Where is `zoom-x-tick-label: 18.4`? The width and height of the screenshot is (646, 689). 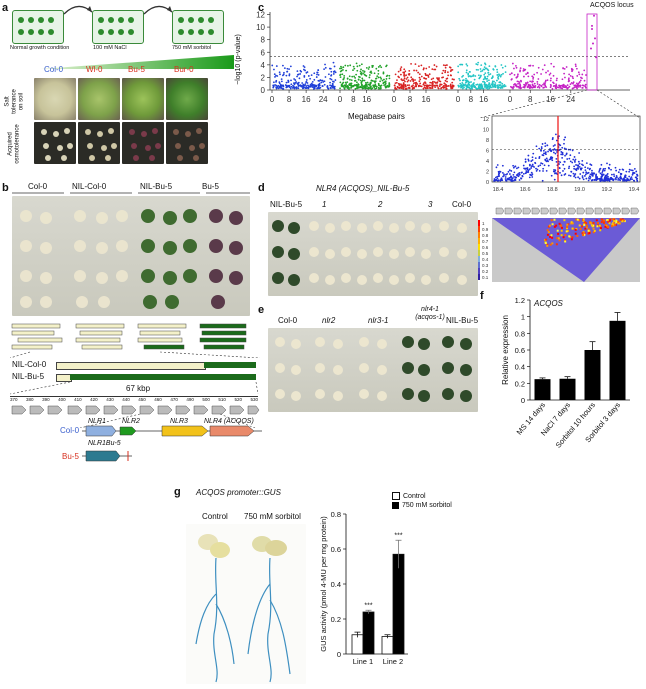 zoom-x-tick-label: 18.4 is located at coordinates (498, 190).